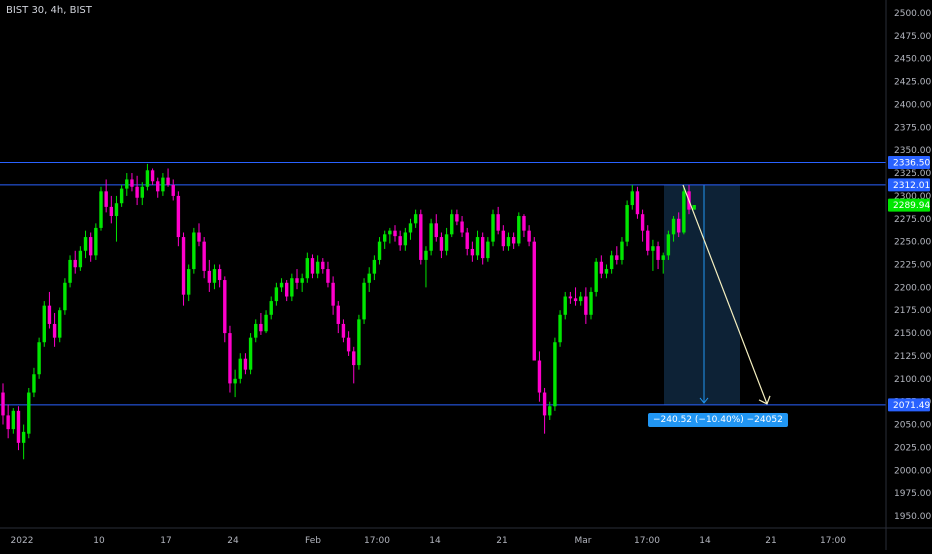  I want to click on price-tick-label: 2325.00, so click(912, 174).